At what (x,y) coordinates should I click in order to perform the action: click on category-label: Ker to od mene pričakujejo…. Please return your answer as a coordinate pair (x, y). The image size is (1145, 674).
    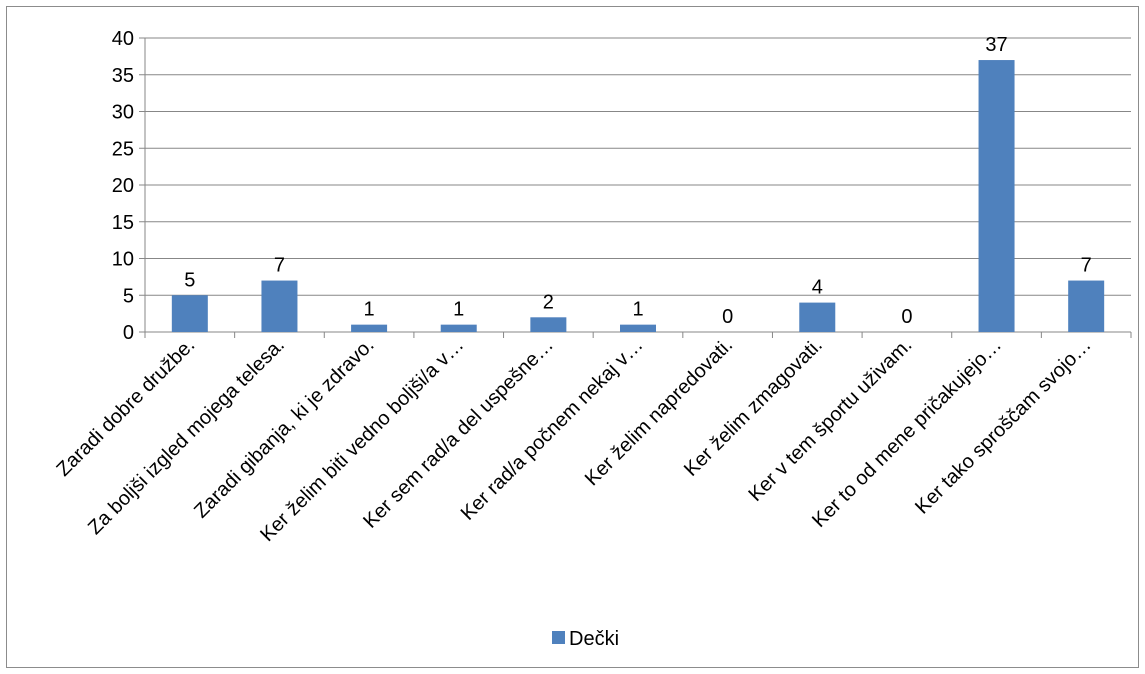
    Looking at the image, I should click on (907, 433).